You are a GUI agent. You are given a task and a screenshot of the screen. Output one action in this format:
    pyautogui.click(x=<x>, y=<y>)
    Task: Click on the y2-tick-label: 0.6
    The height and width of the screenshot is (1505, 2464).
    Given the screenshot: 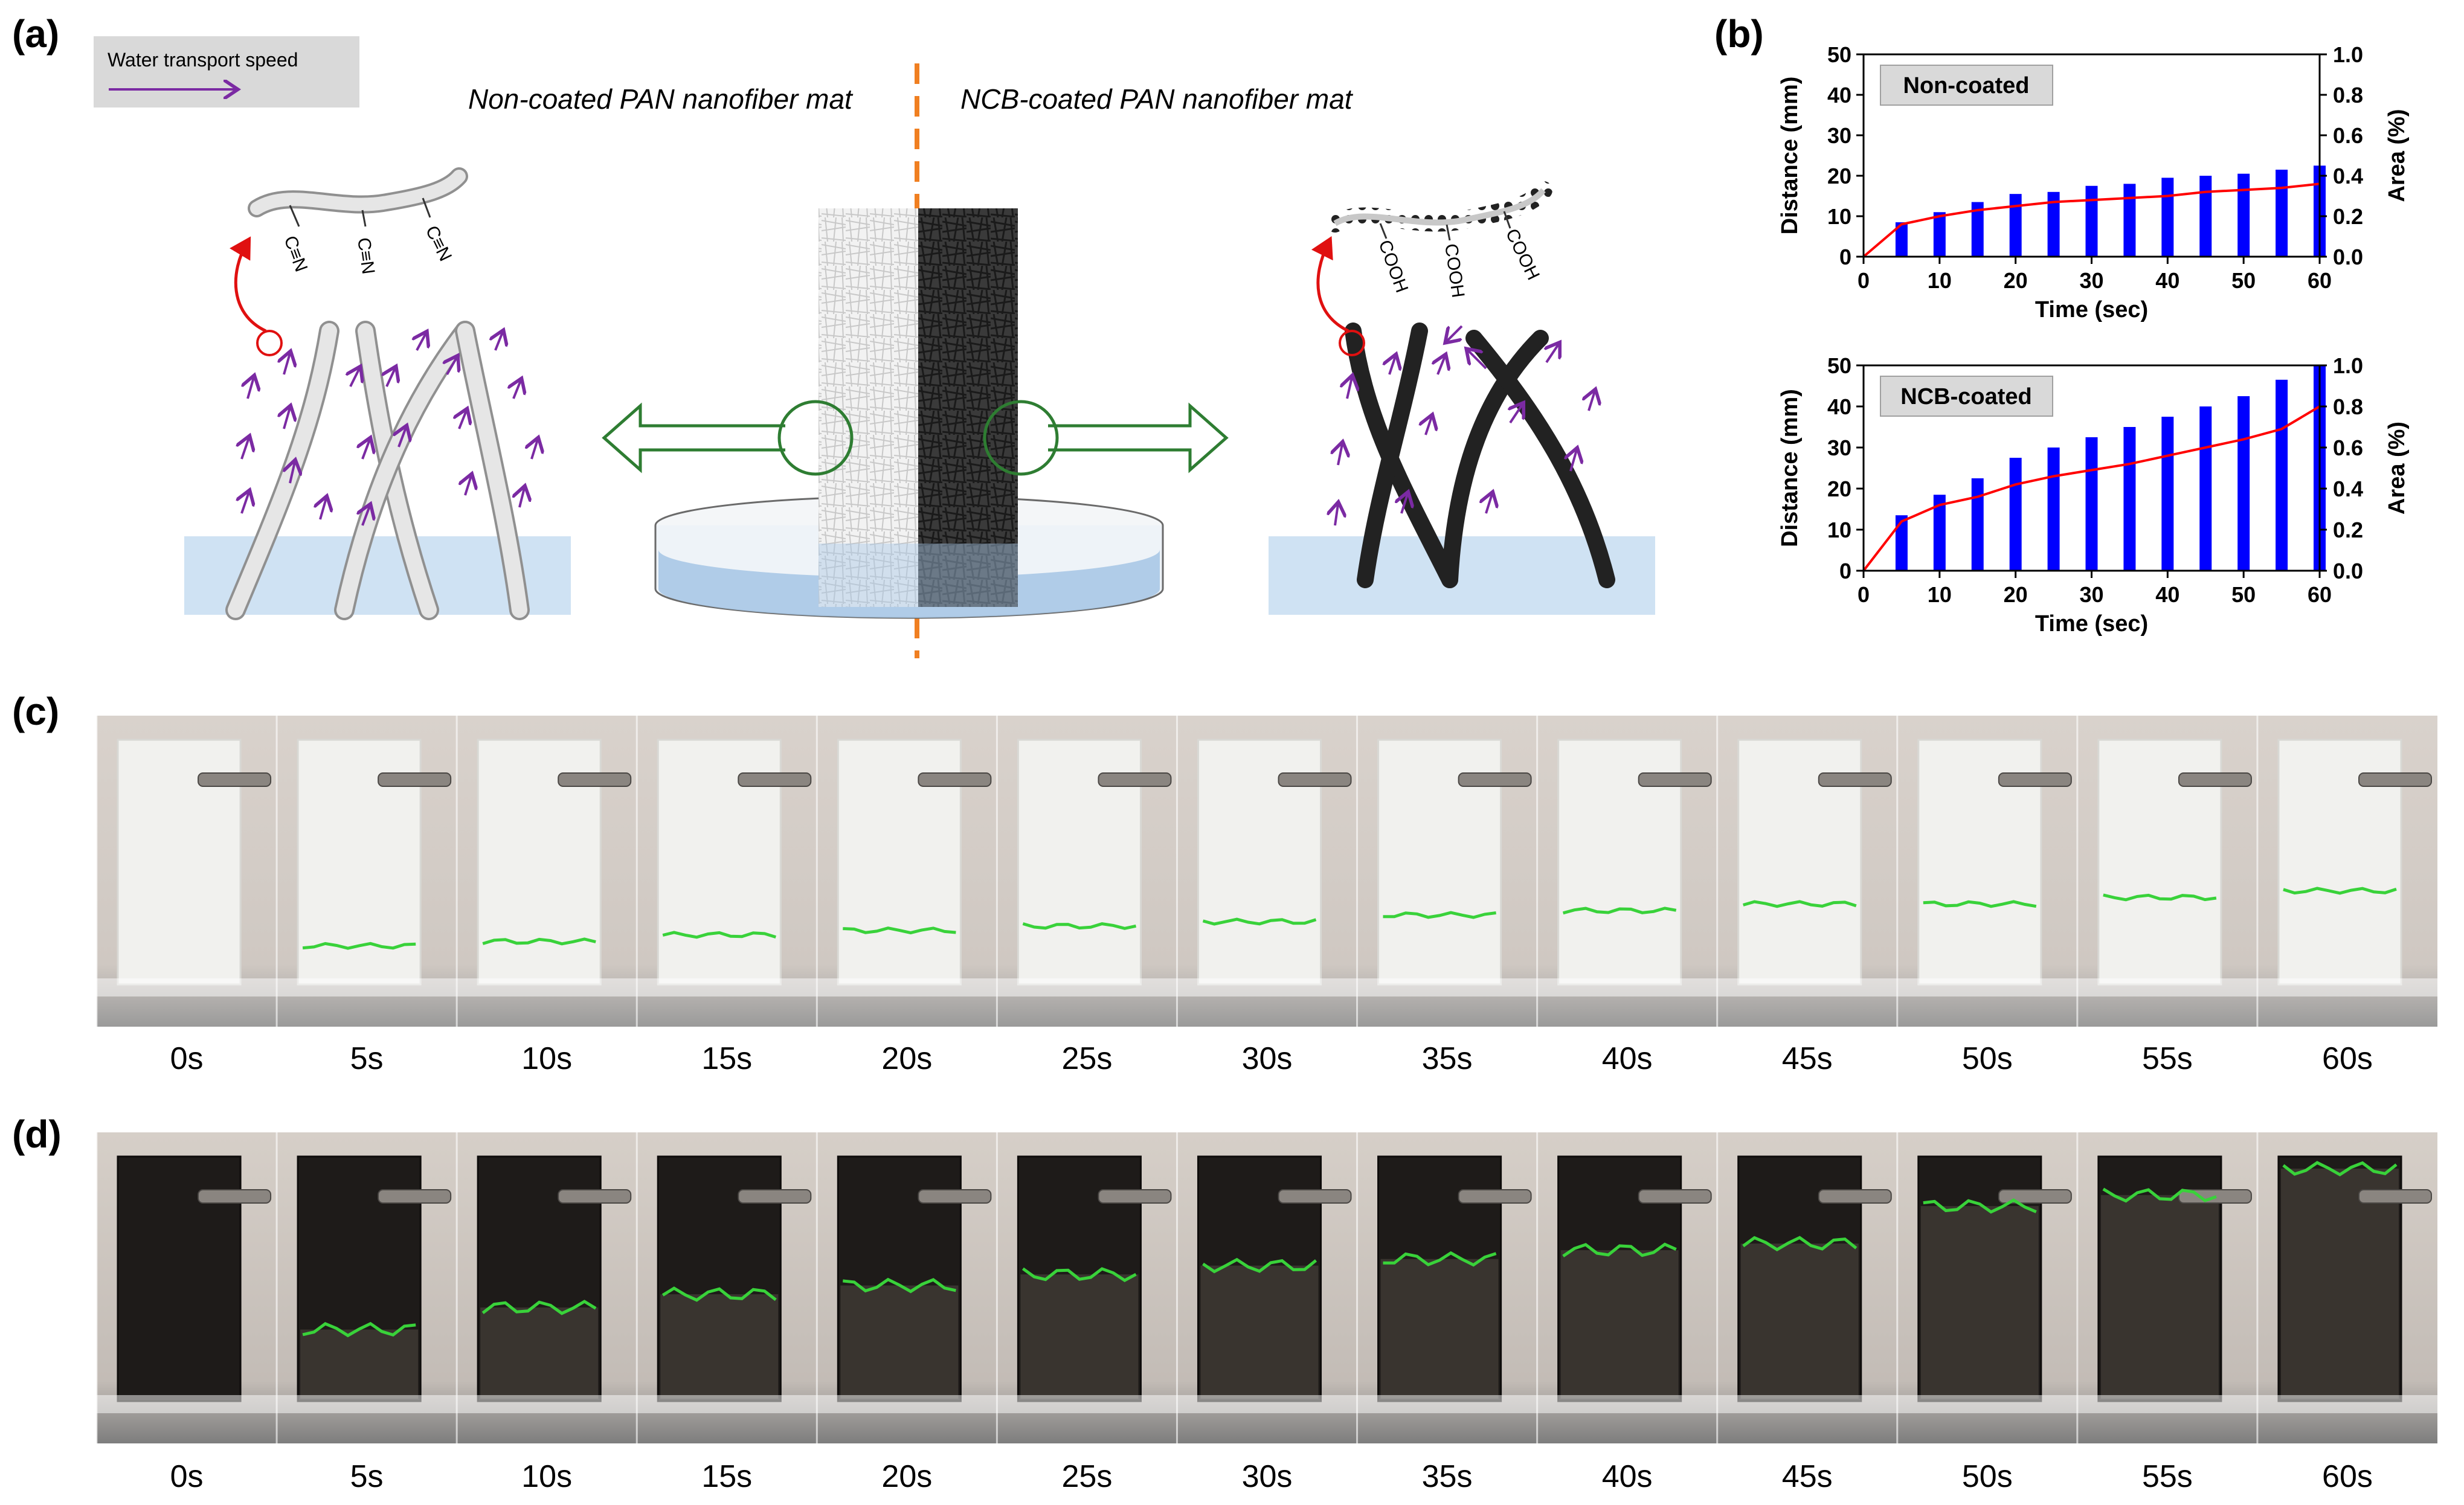 What is the action you would take?
    pyautogui.click(x=2348, y=135)
    